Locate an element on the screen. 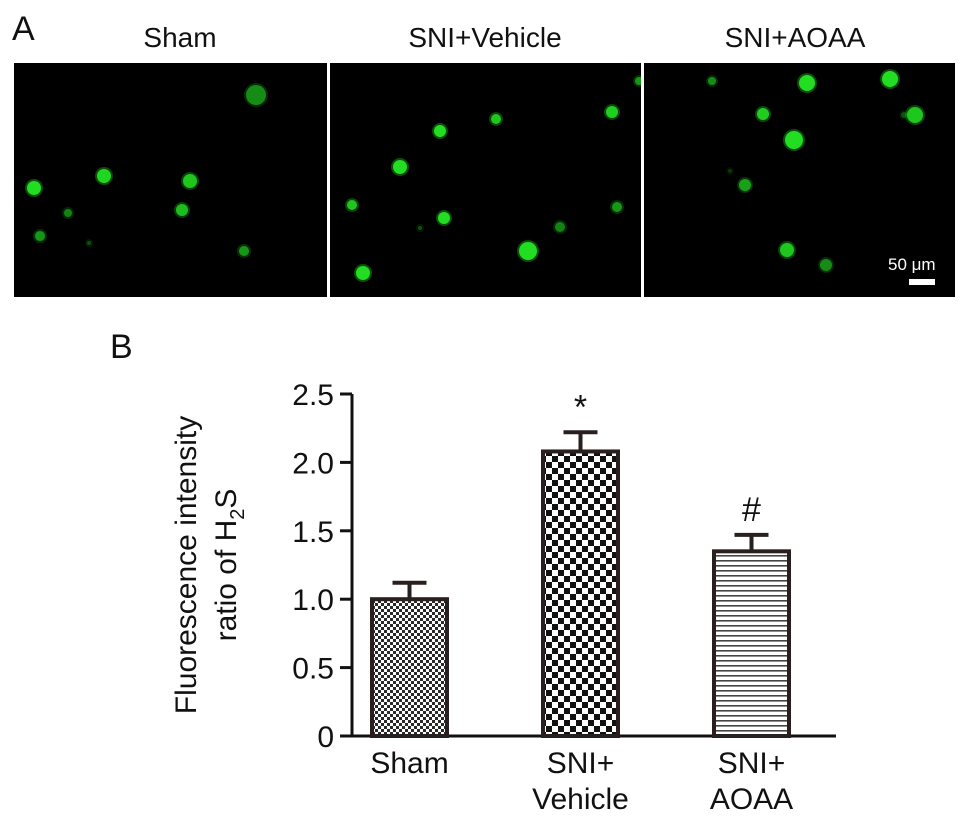  y-axis-title-line2: ratio of H2S is located at coordinates (229, 565).